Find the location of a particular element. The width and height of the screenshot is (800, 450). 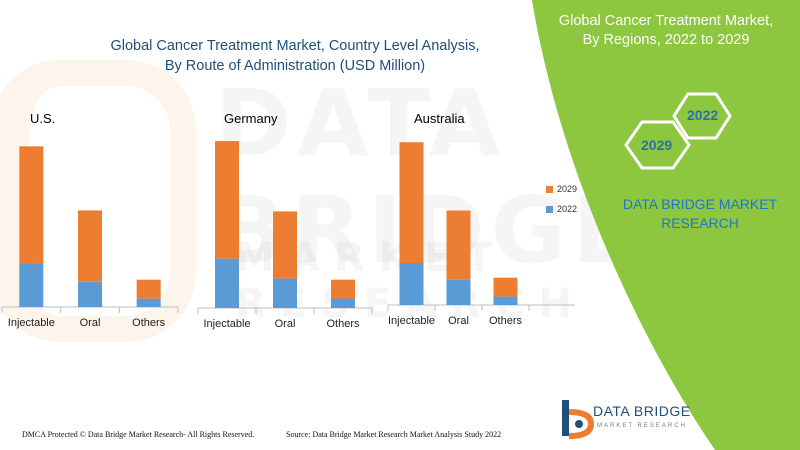

brand-text: DATA BRIDGE MARKET RESEARCH is located at coordinates (700, 214).